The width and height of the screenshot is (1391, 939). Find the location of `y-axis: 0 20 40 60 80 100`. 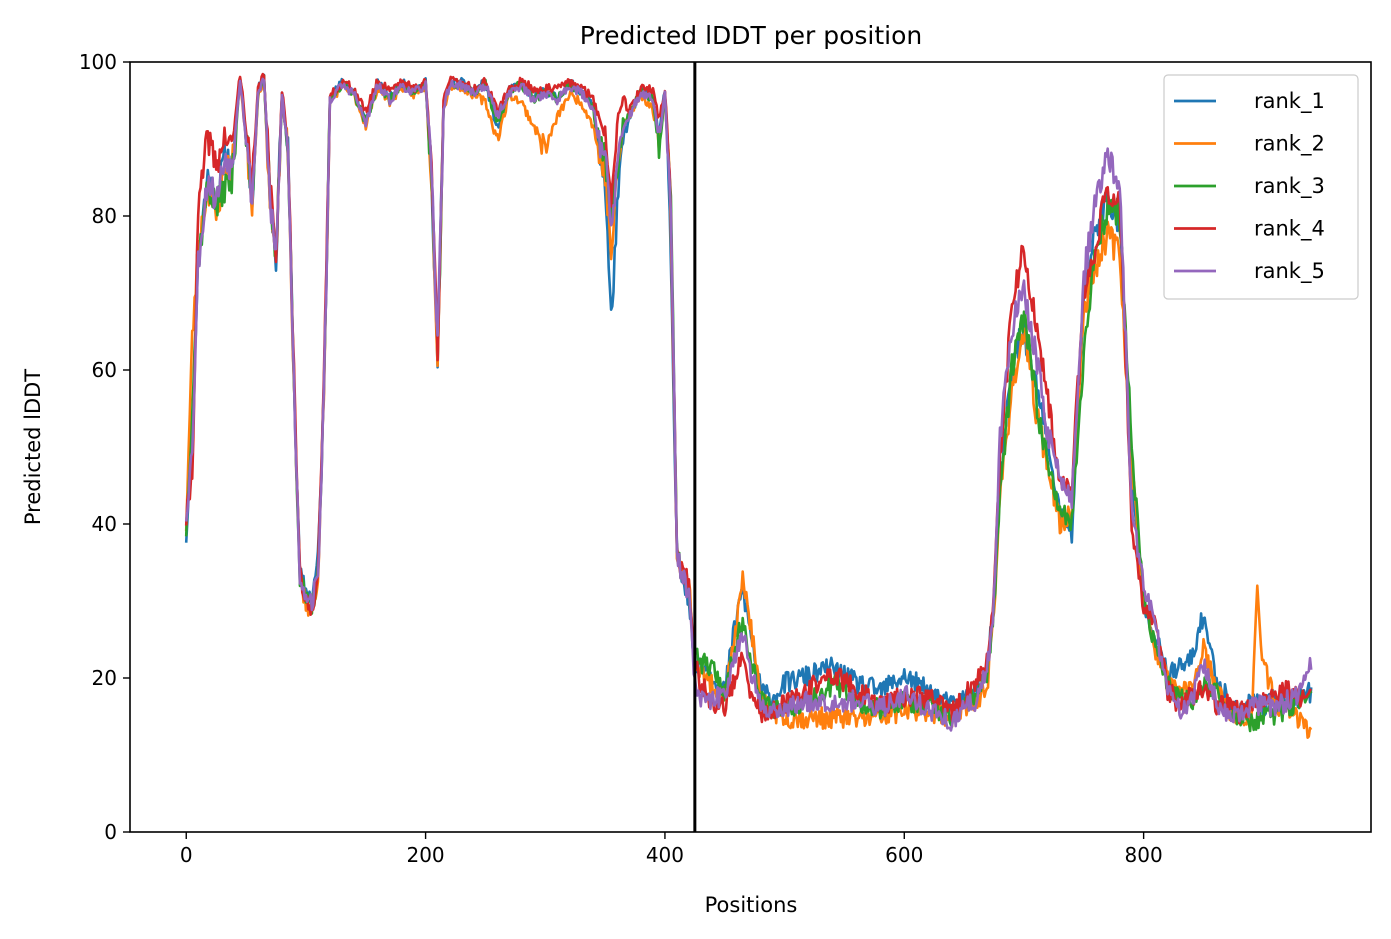

y-axis: 0 20 40 60 80 100 is located at coordinates (104, 447).